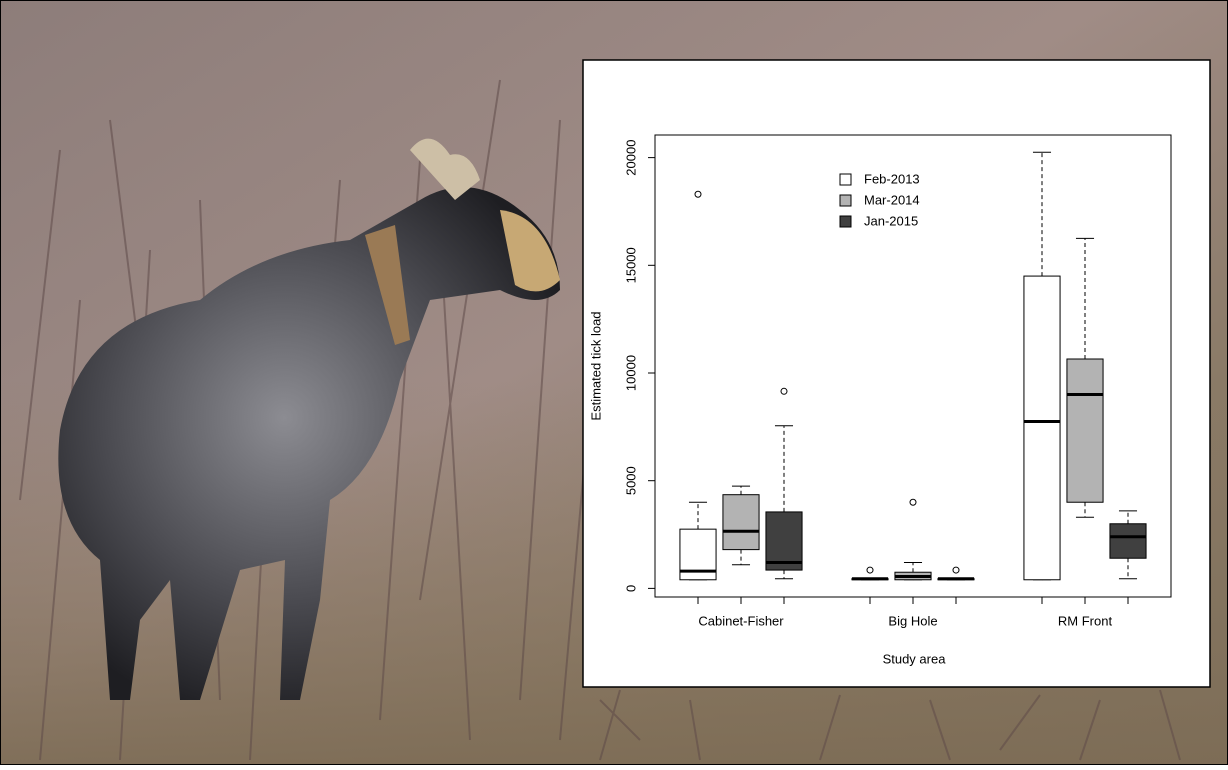  What do you see at coordinates (915, 658) in the screenshot?
I see `x-axis-label: Study area` at bounding box center [915, 658].